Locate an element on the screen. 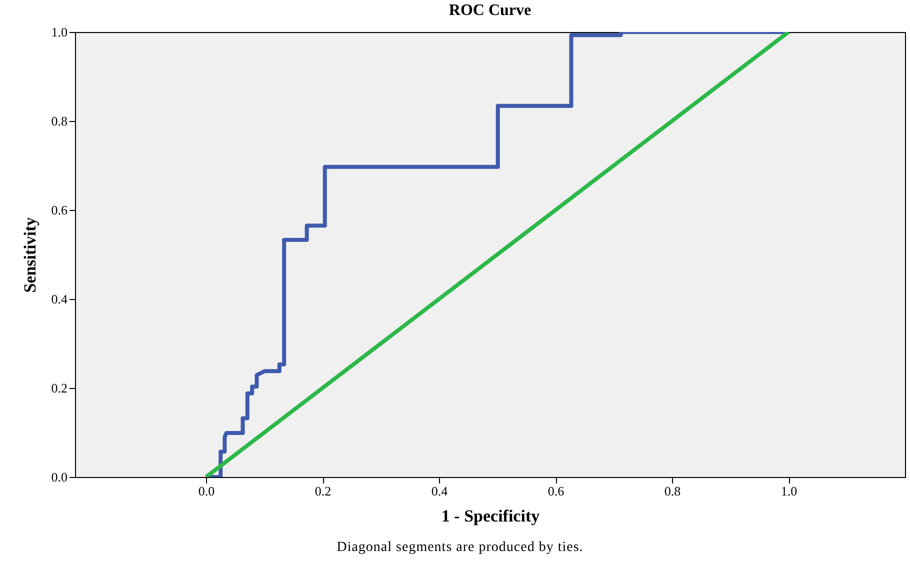  y-axis-title: Sensitivity is located at coordinates (30, 254).